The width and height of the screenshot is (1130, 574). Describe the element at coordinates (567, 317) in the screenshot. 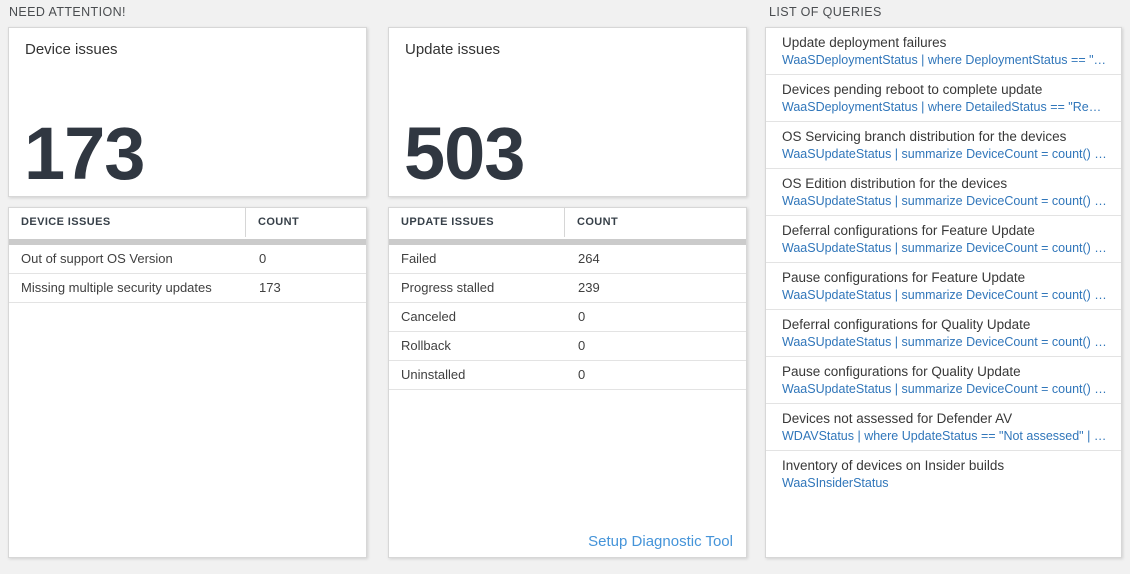

I see `table-row: Canceled 0` at that location.